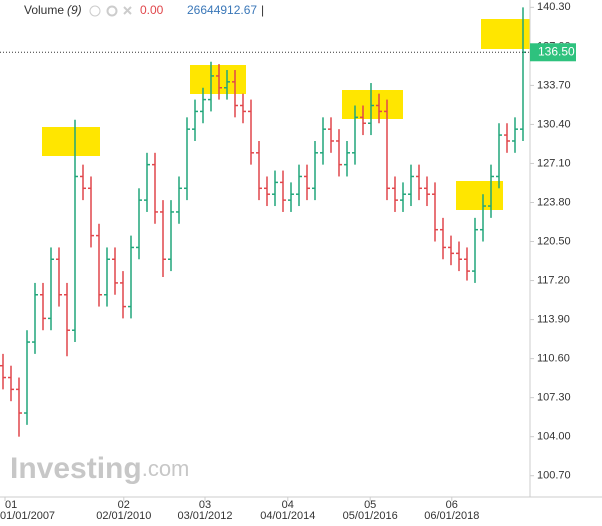  I want to click on legend: Volume (9) 0.00 26644912.67 |, so click(144, 10).